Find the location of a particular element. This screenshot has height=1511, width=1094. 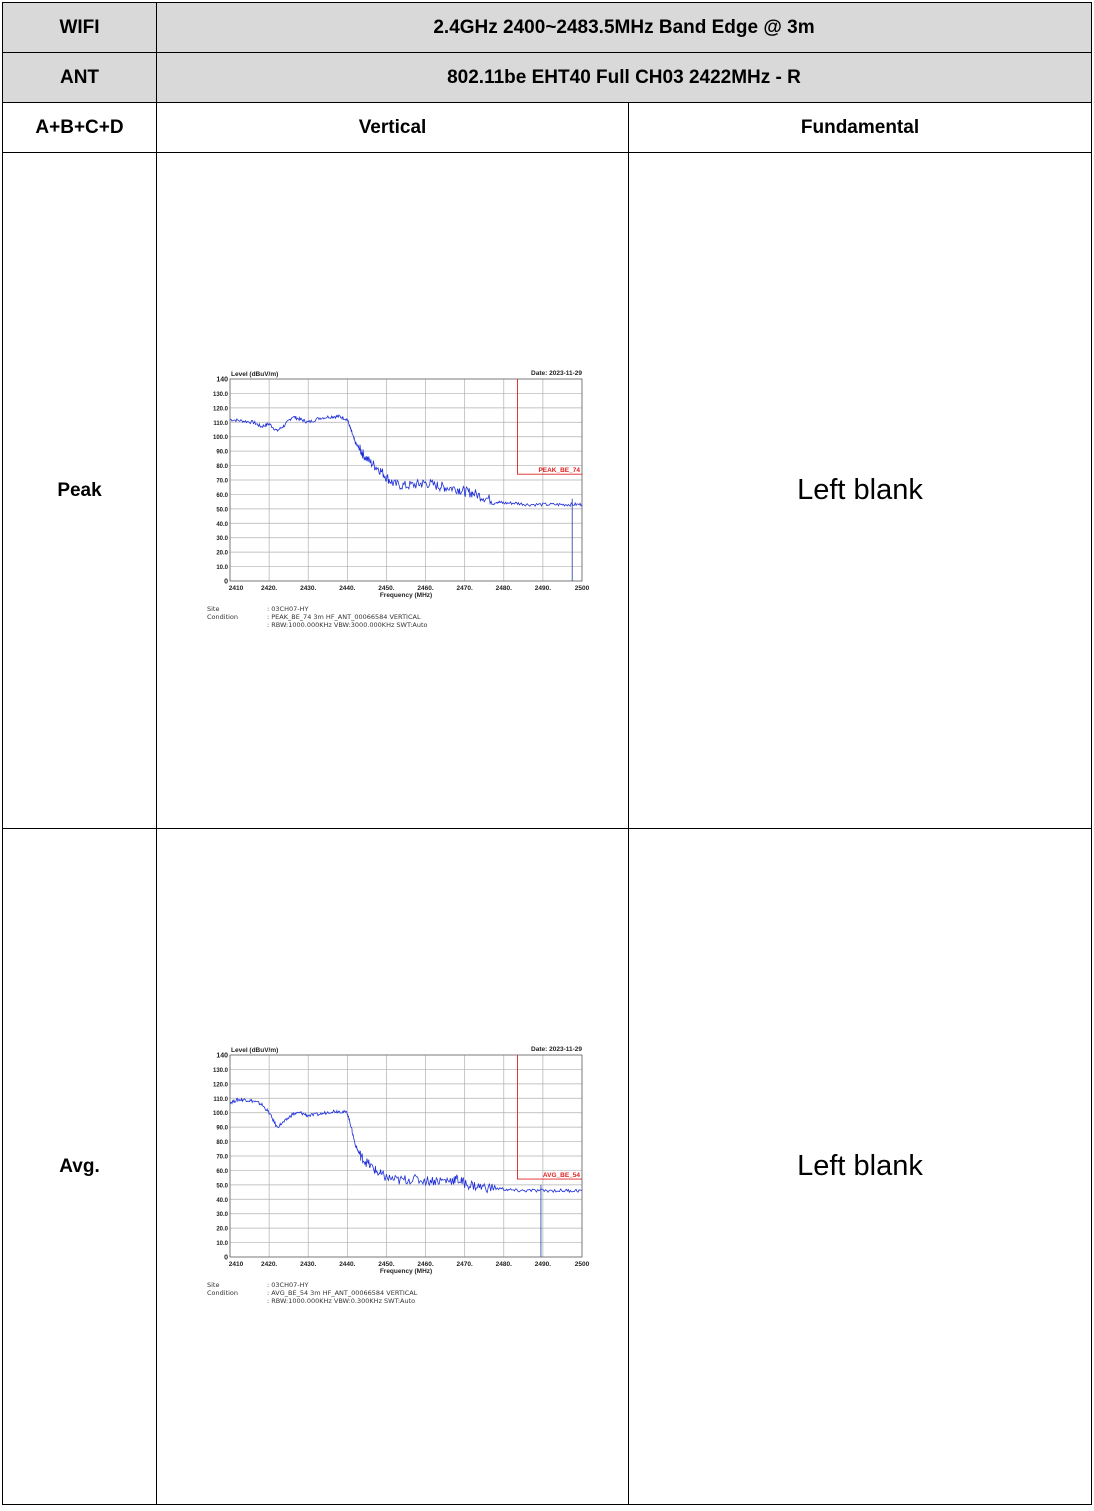

condition-line-1: : AVG_BE_54 3m HF_ANT_00066584 VERTICAL is located at coordinates (342, 1292).